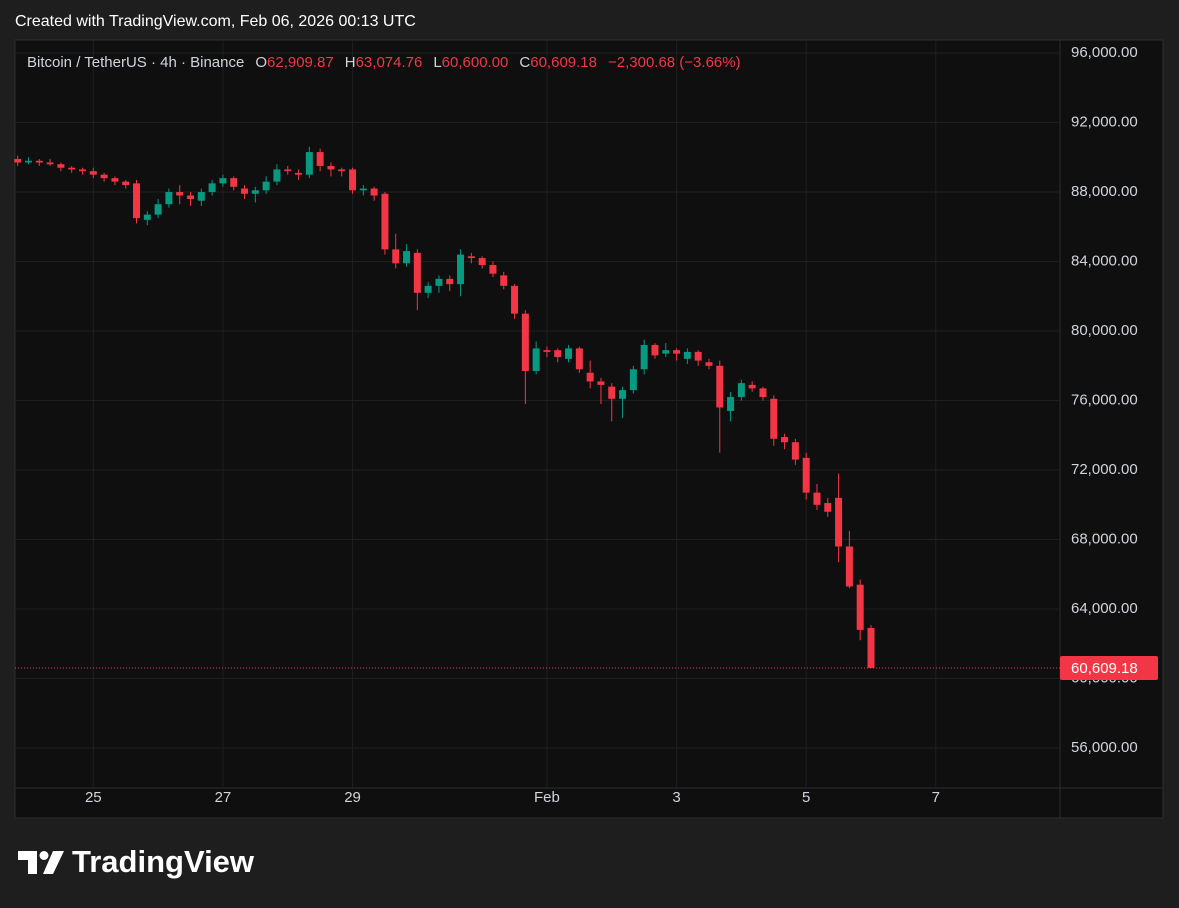  I want to click on legend-value: 60,600.00, so click(475, 62).